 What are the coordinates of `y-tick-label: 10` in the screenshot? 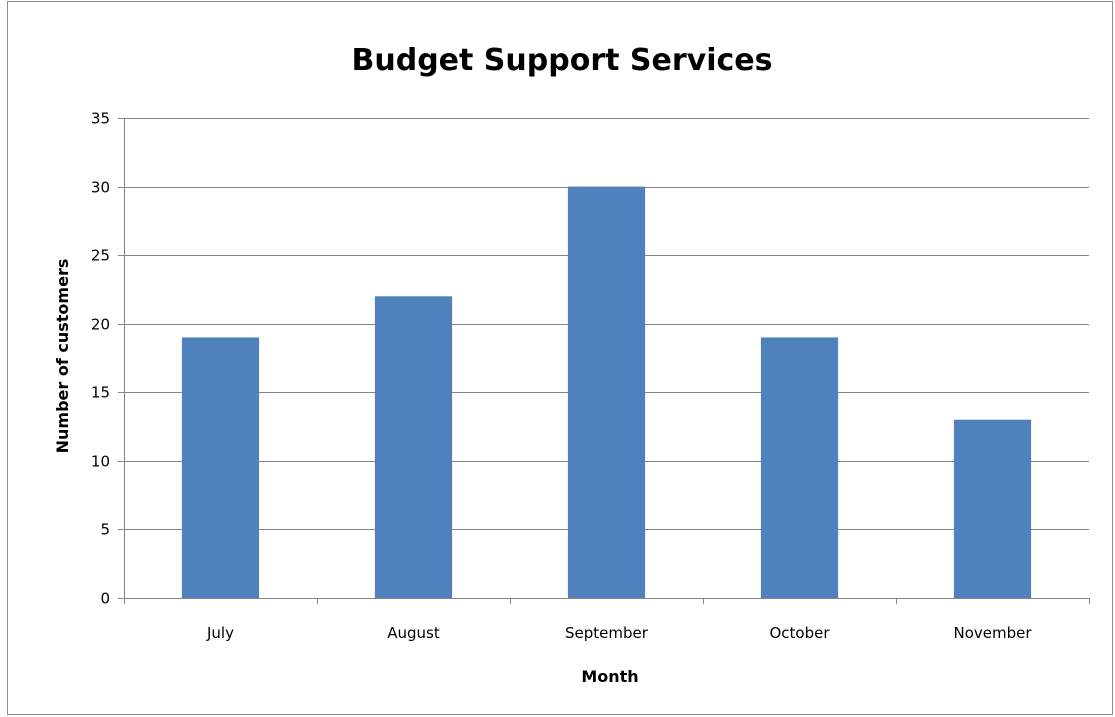 It's located at (100, 462).